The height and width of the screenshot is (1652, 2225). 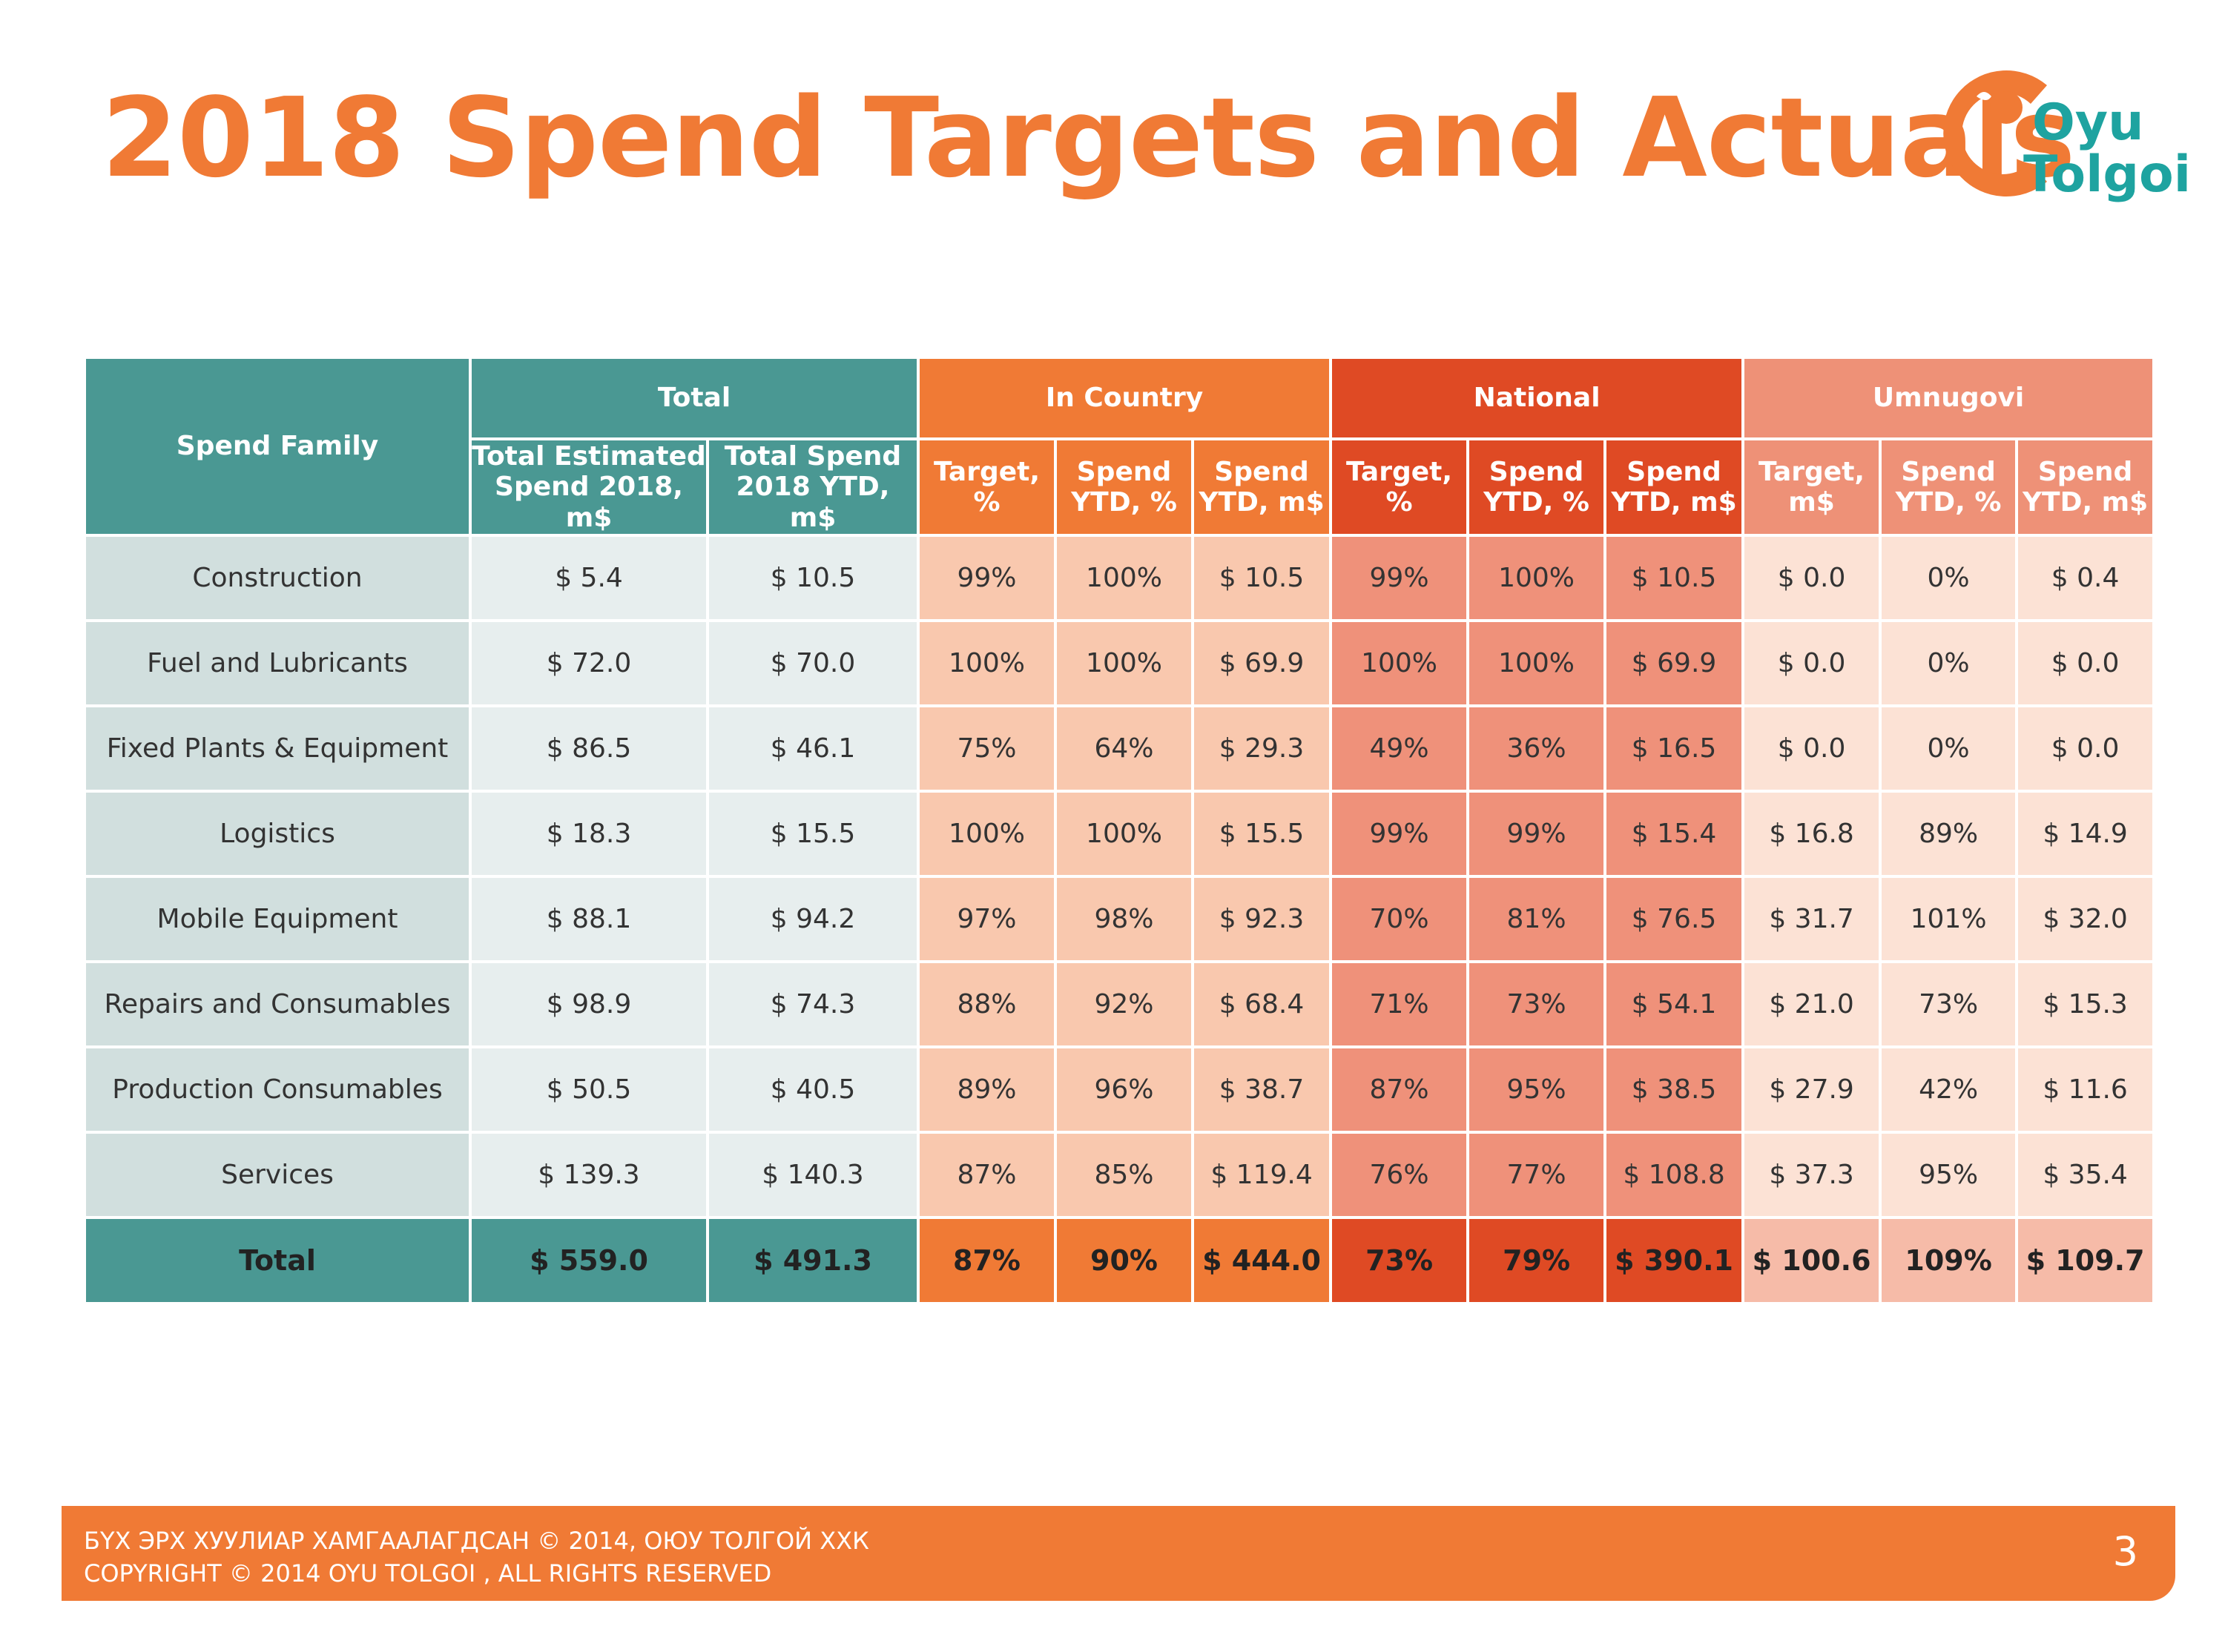 What do you see at coordinates (1949, 1004) in the screenshot?
I see `um-spend-pct-cell: 73%` at bounding box center [1949, 1004].